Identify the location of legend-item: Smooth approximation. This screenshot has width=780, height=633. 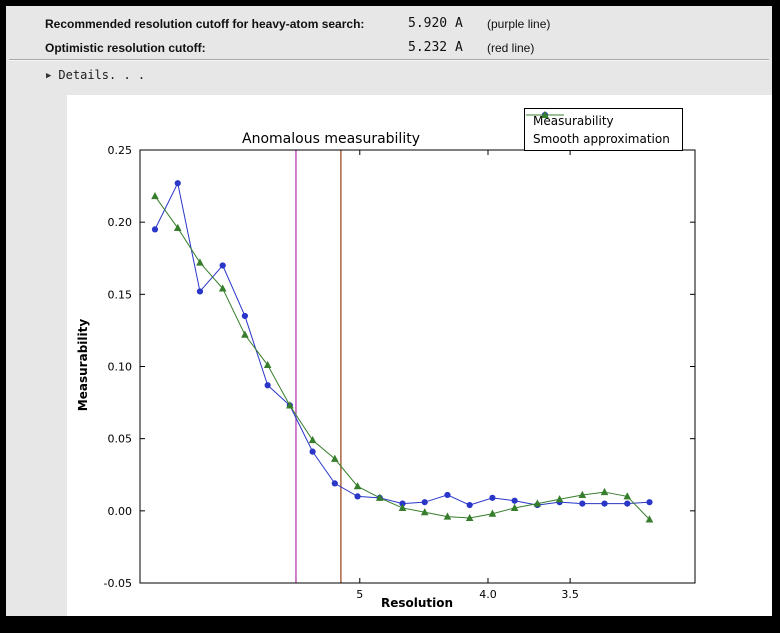
(598, 128).